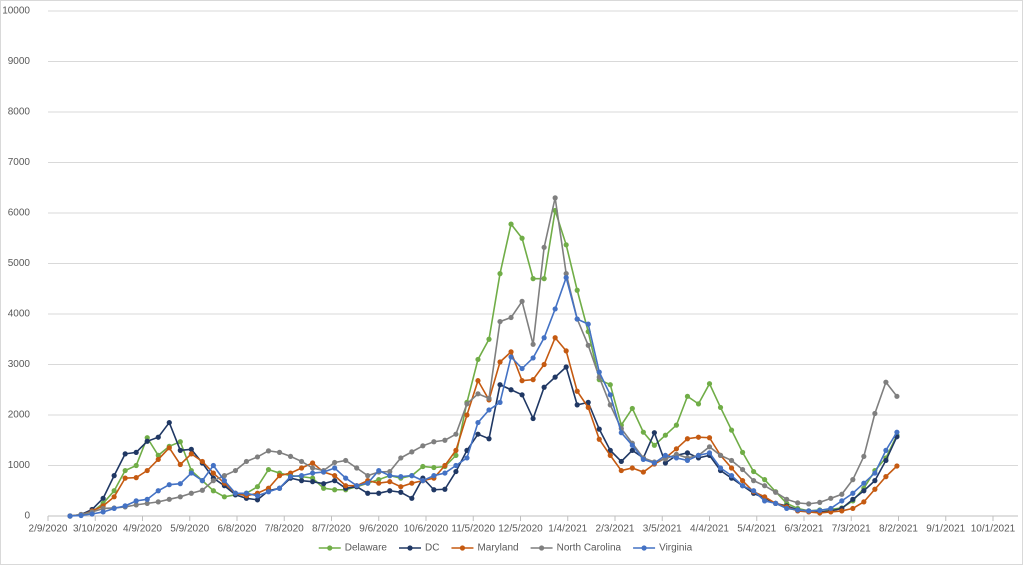  Describe the element at coordinates (756, 529) in the screenshot. I see `x-tick-label: 5/4/2021` at that location.